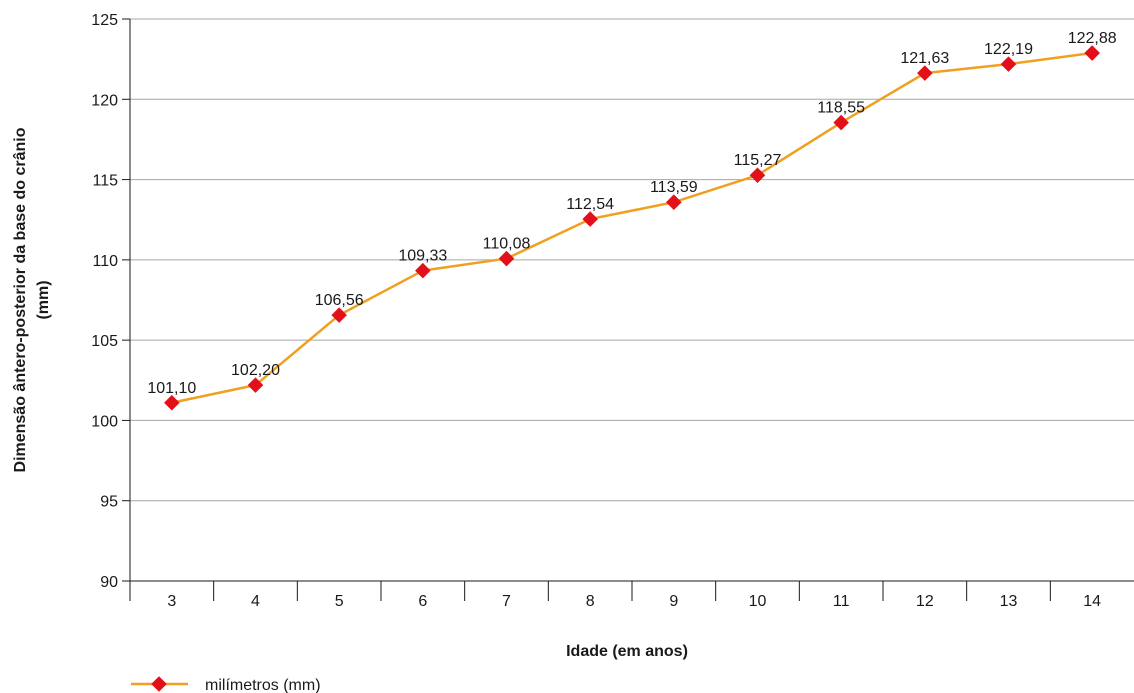  Describe the element at coordinates (105, 261) in the screenshot. I see `y-tick-label-110: 110` at that location.